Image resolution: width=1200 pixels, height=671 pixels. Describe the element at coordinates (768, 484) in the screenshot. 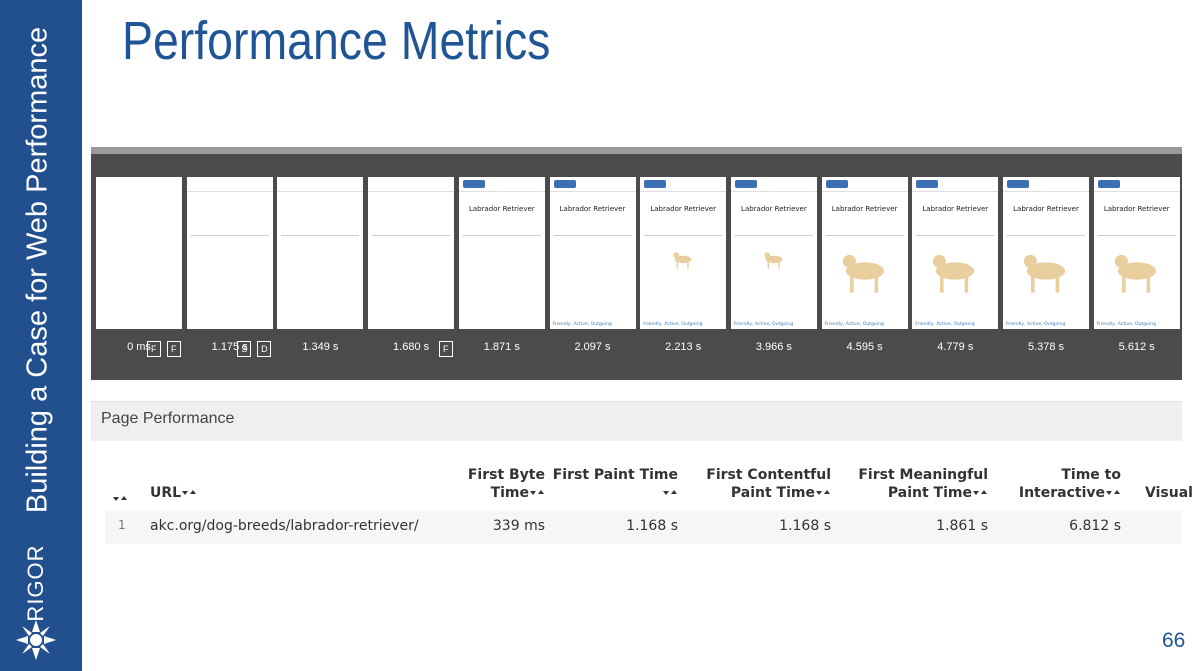

I see `column-label: First Contentful Paint Time` at that location.